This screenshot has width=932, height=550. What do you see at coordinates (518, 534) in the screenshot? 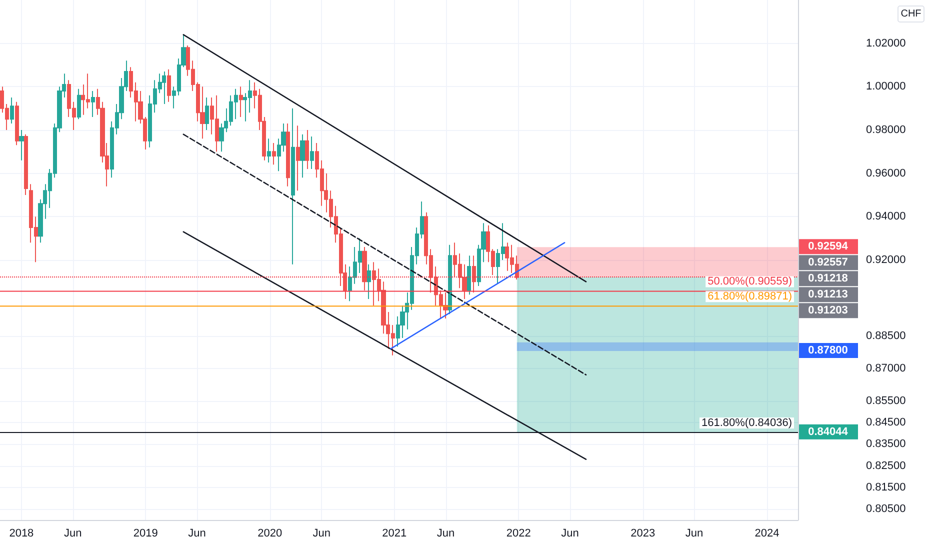
I see `x-tick-label: 2022` at bounding box center [518, 534].